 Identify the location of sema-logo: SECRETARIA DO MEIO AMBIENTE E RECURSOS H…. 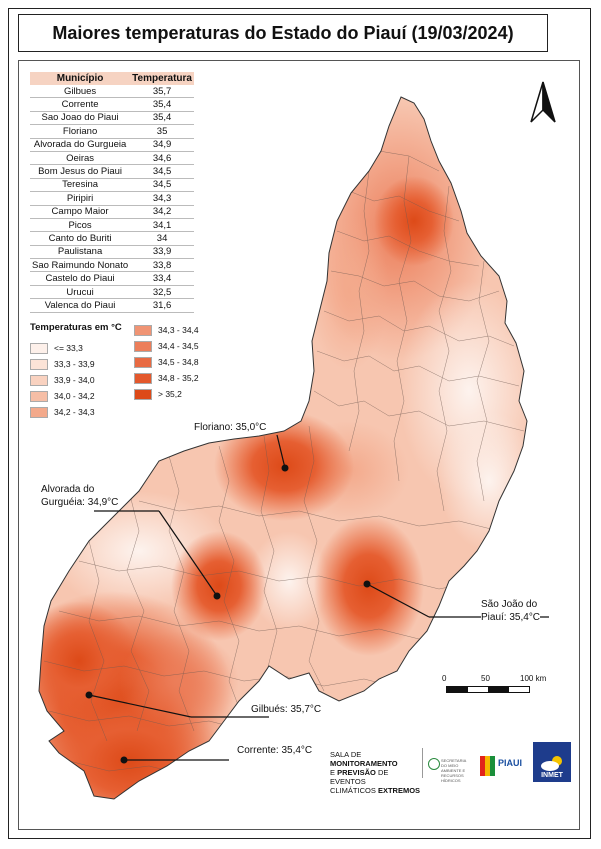
(448, 766).